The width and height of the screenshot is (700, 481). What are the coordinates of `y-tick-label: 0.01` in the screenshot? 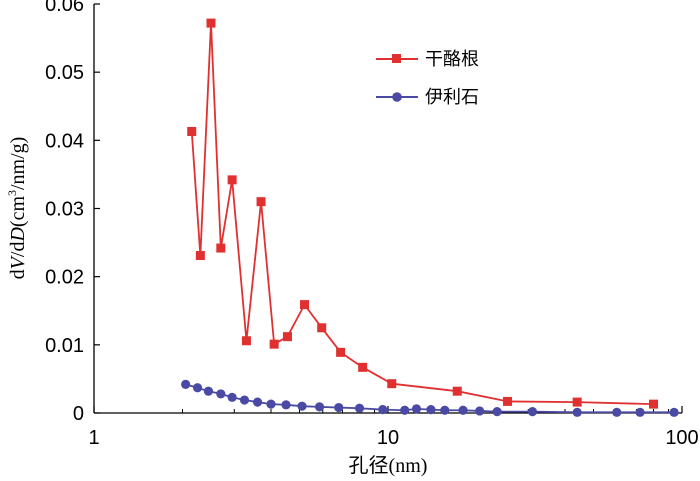 It's located at (64, 346).